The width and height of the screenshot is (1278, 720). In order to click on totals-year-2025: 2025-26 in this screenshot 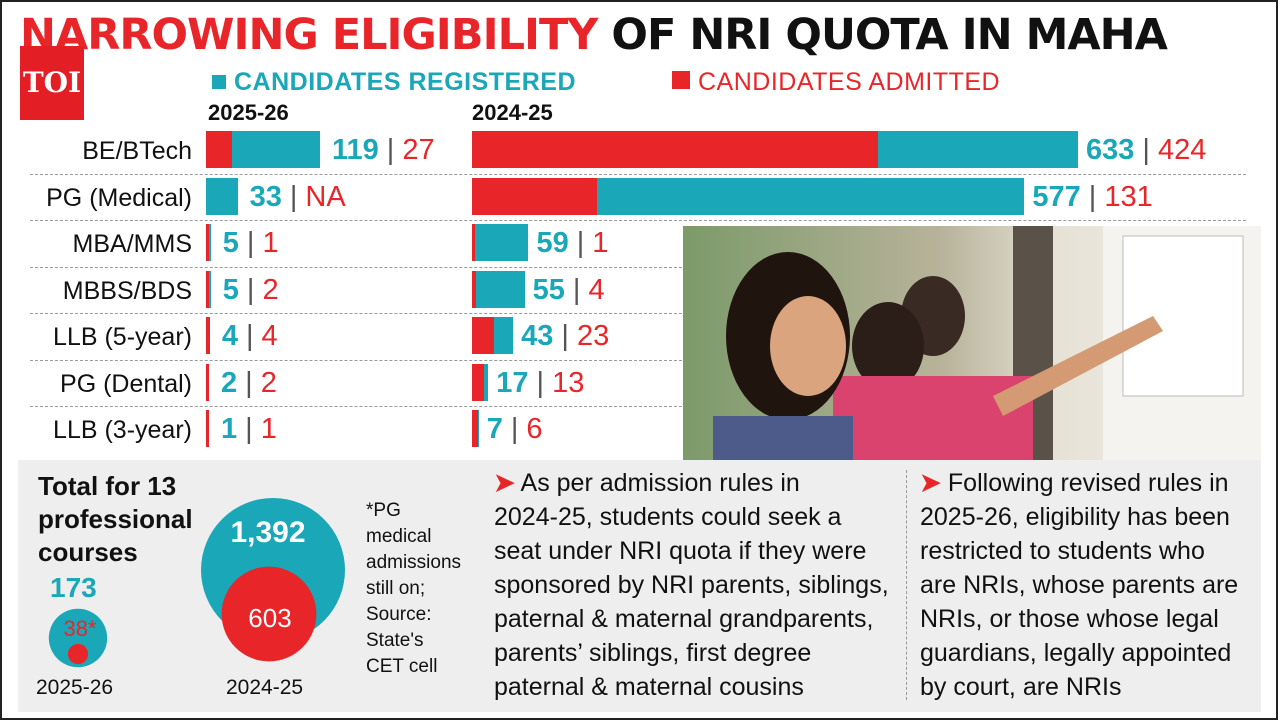, I will do `click(75, 687)`.